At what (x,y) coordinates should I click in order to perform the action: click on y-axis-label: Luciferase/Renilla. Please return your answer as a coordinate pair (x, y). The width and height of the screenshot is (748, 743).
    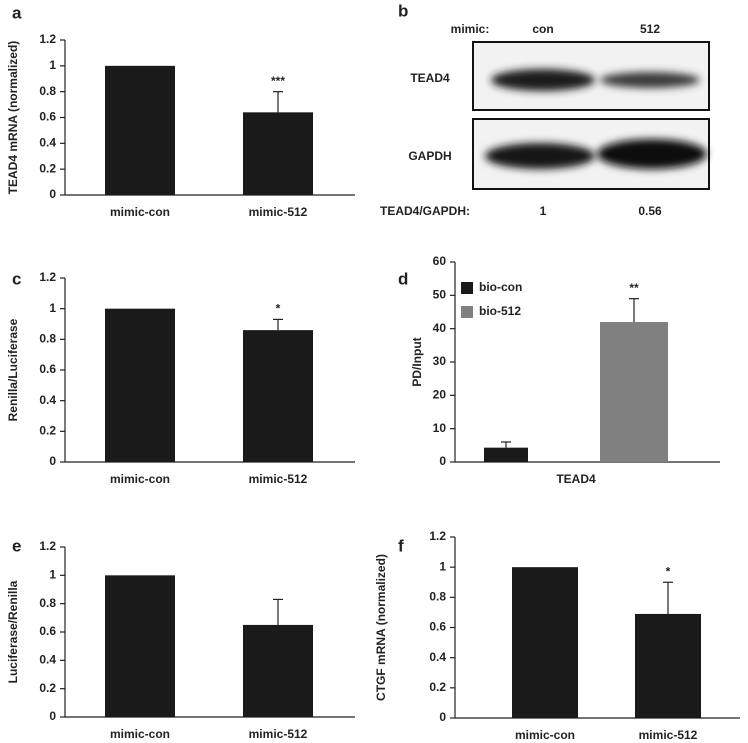
    Looking at the image, I should click on (13, 631).